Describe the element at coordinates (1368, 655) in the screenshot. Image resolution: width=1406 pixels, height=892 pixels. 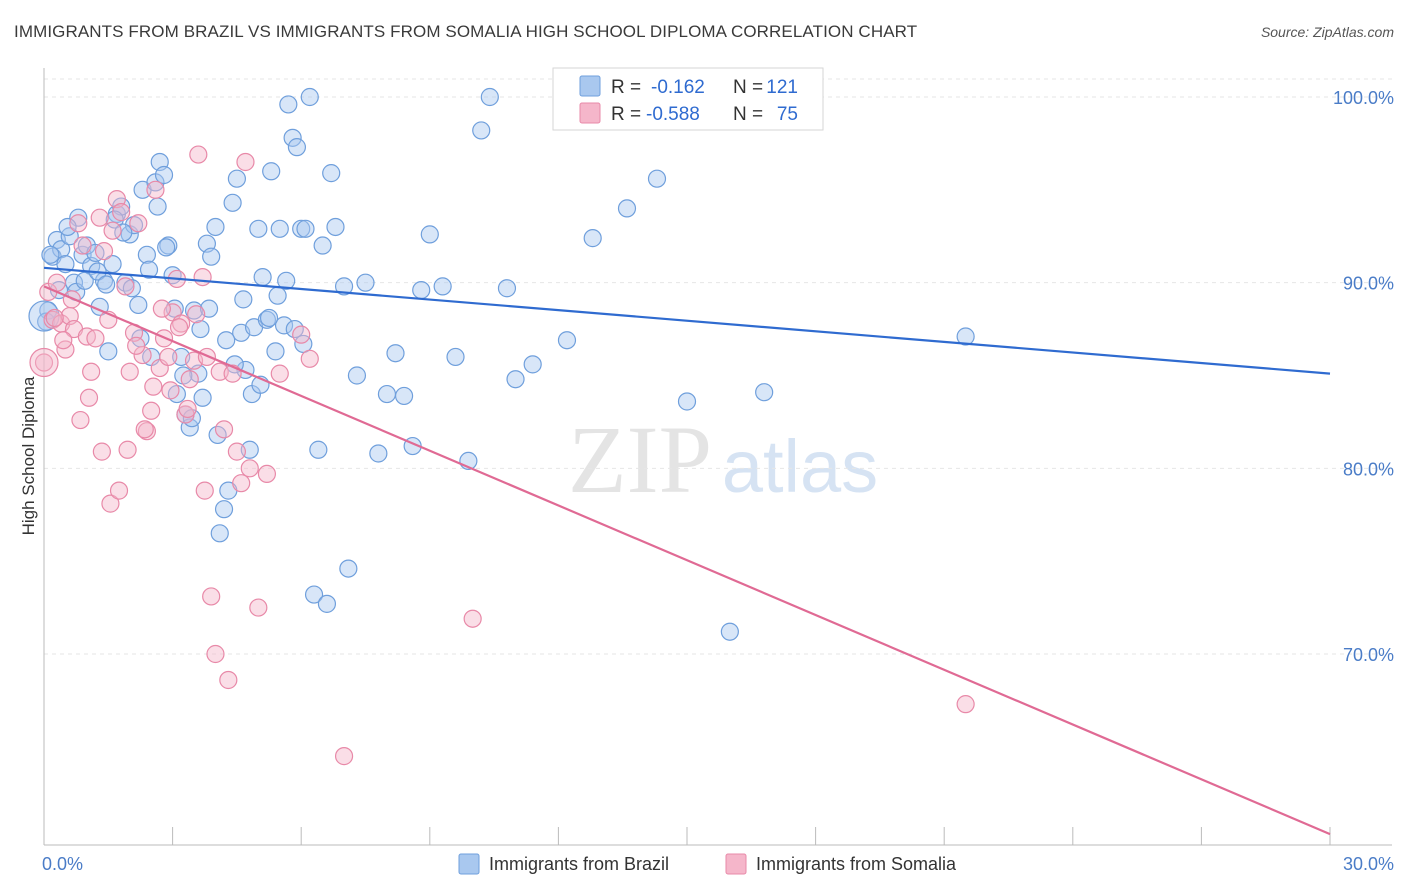
I see `y-tick-label: 70.0%` at that location.